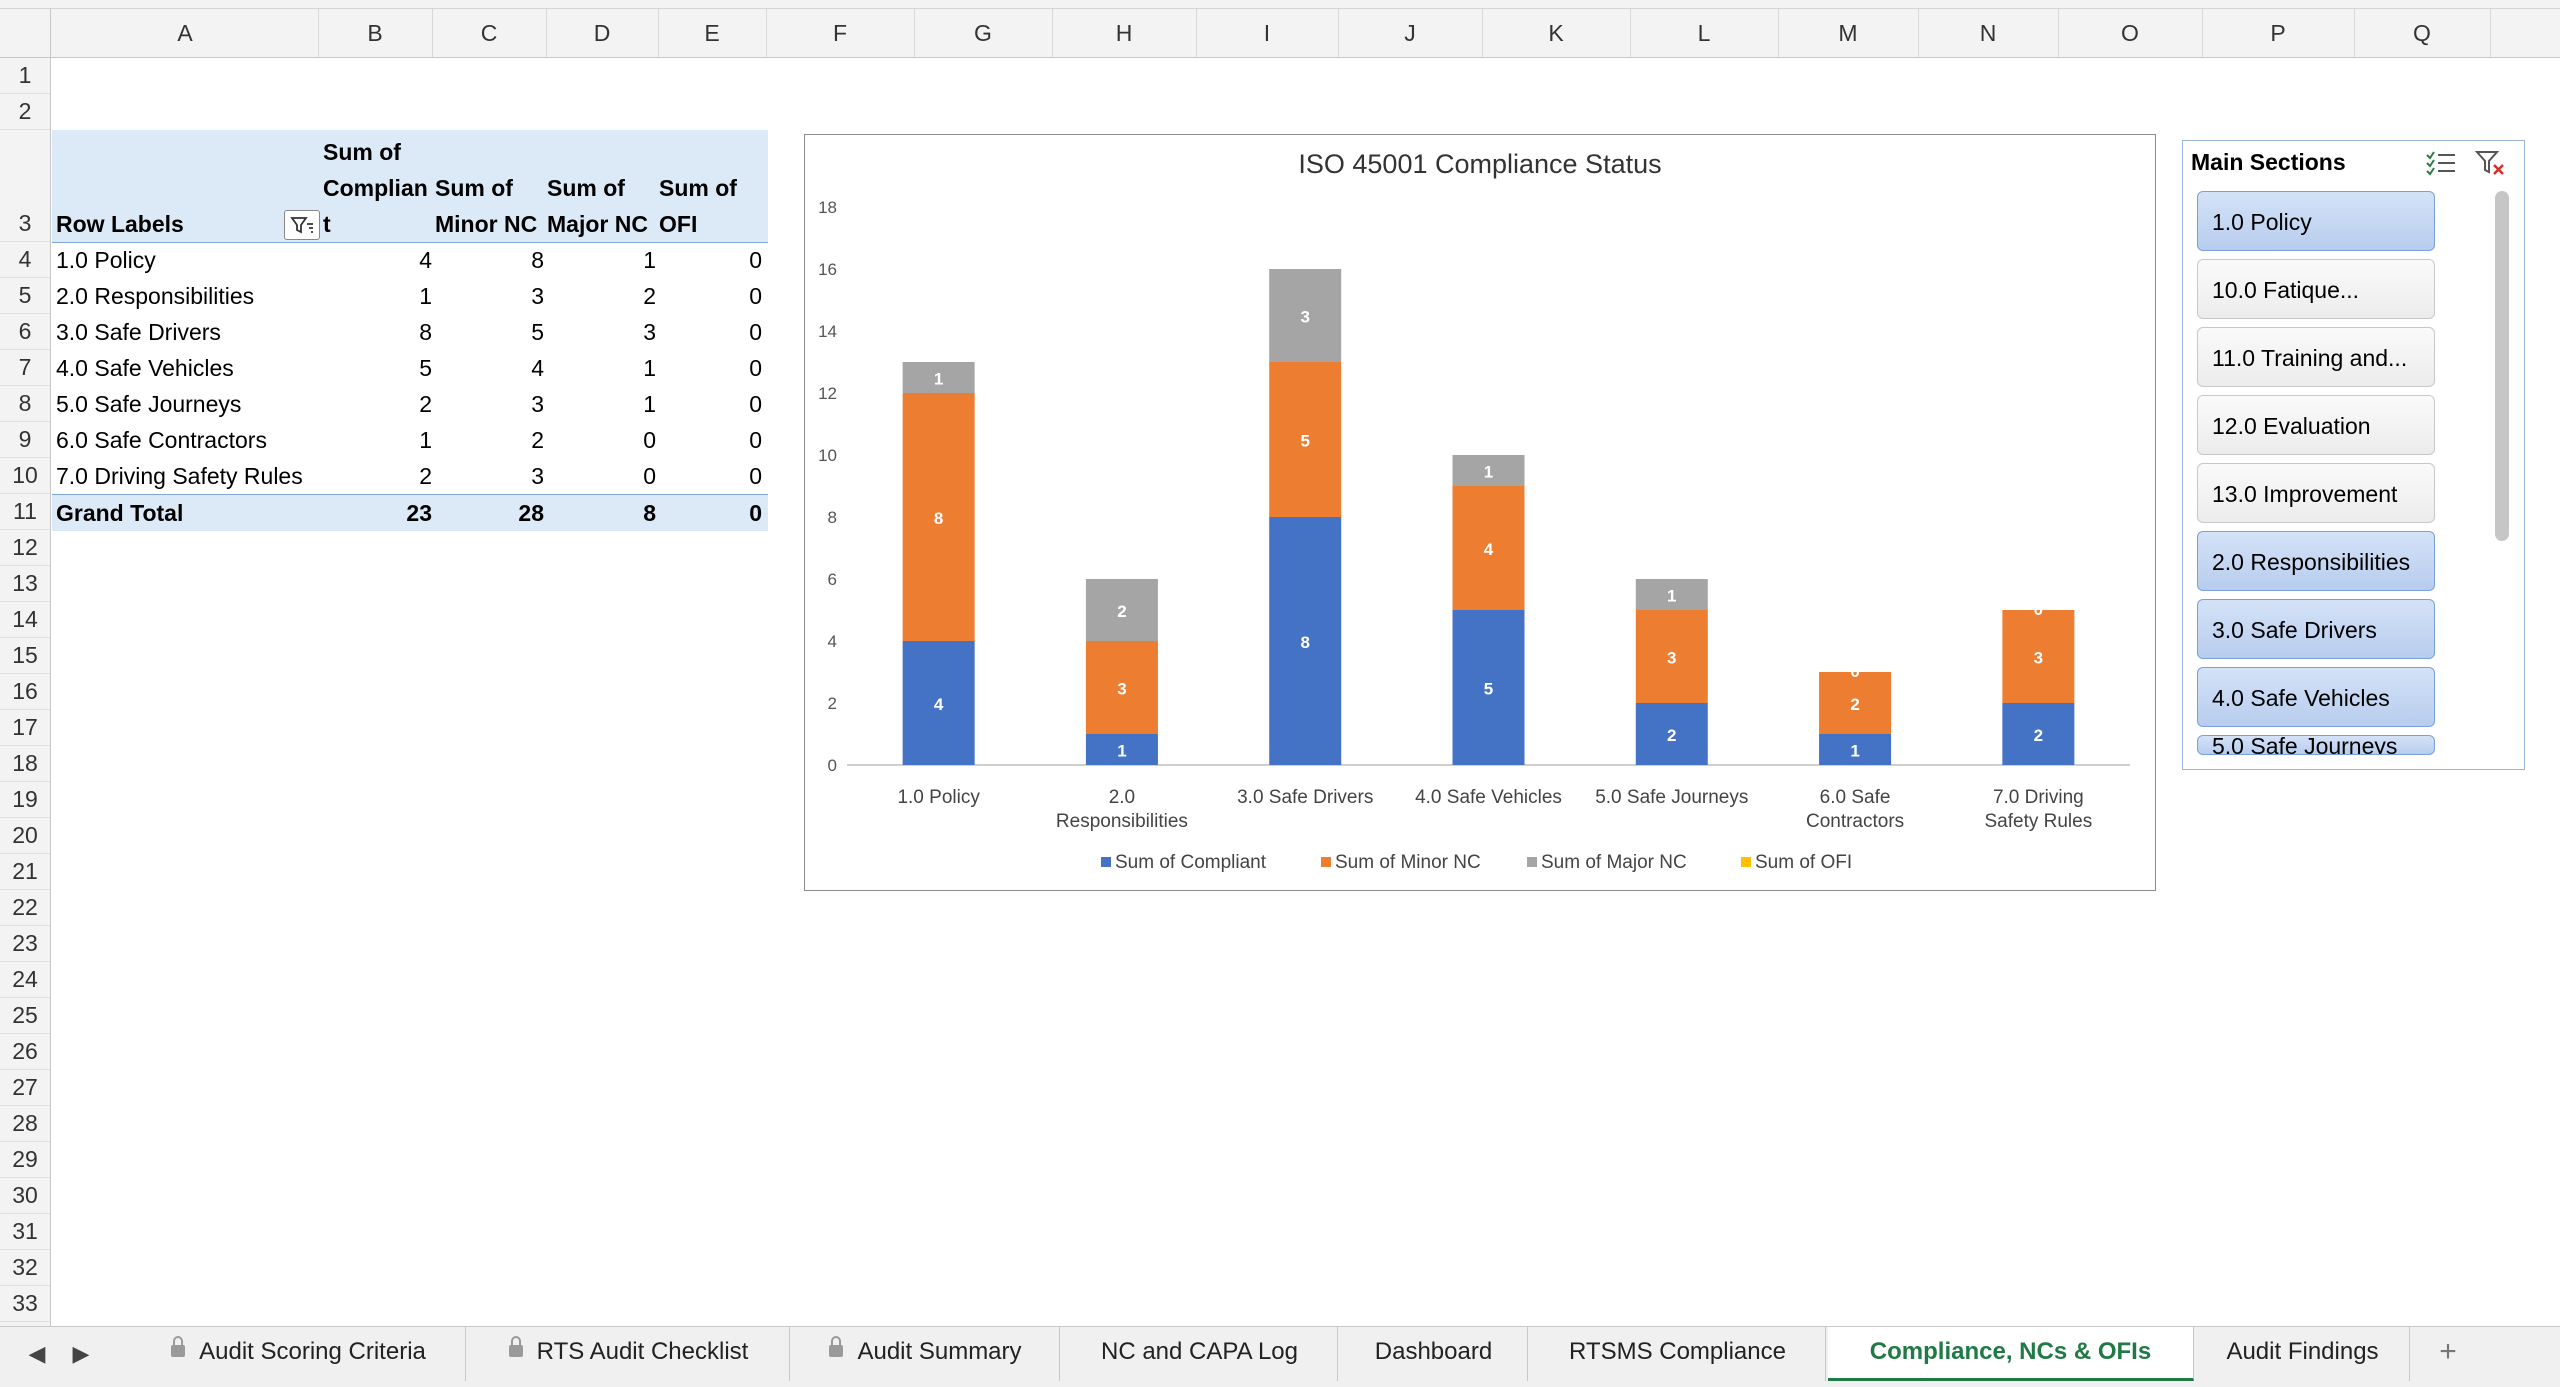  What do you see at coordinates (25, 1052) in the screenshot?
I see `row-header-26: 26` at bounding box center [25, 1052].